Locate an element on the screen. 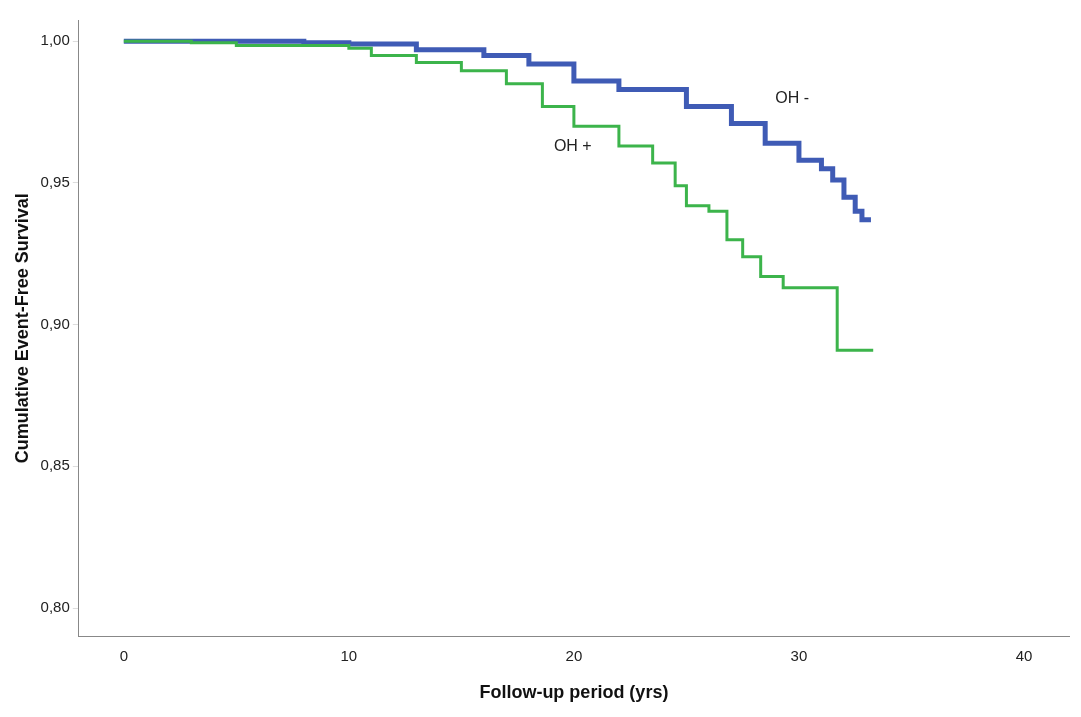 This screenshot has width=1081, height=717. x-tick-label: 0 is located at coordinates (123, 655).